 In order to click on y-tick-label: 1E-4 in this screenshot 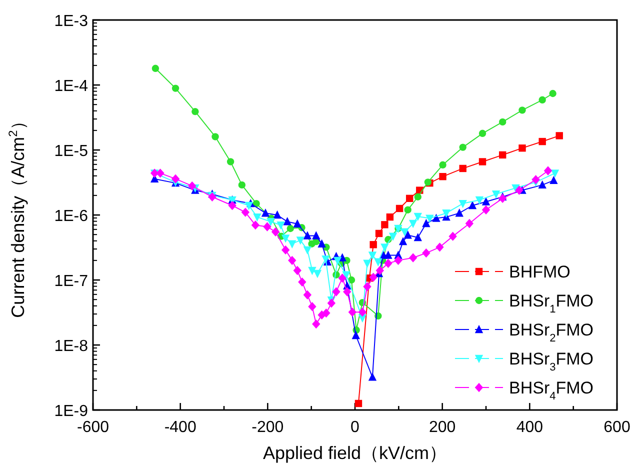, I will do `click(71, 86)`.